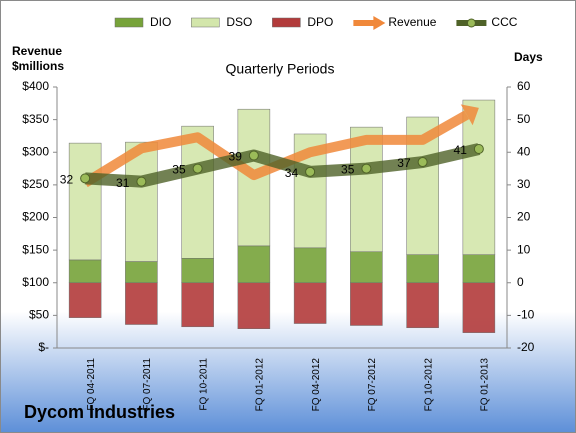 This screenshot has width=576, height=433. What do you see at coordinates (35, 217) in the screenshot?
I see `y-tick-label: $200` at bounding box center [35, 217].